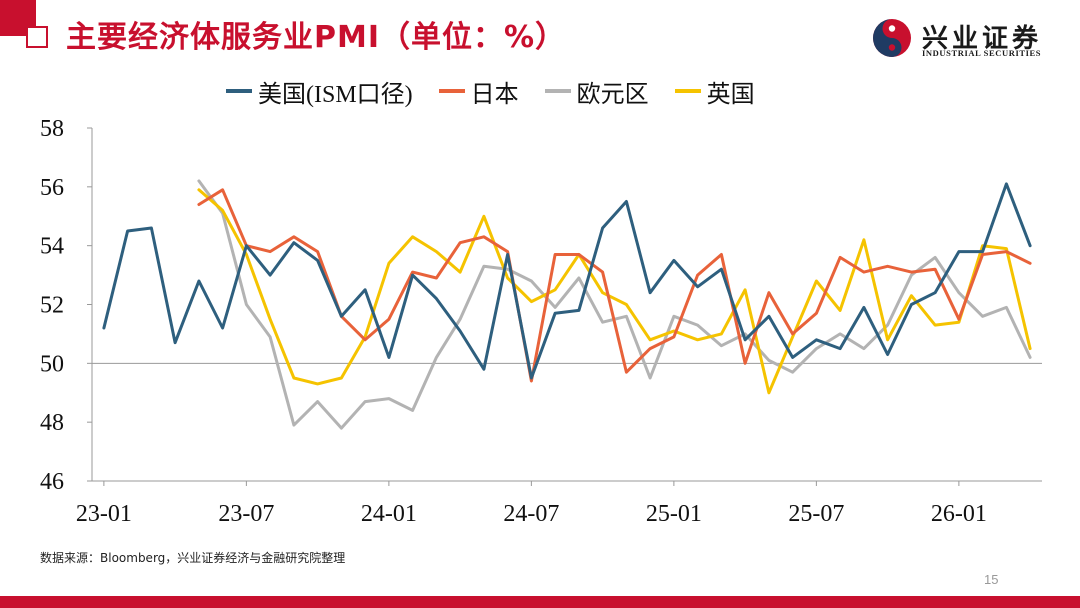 Image resolution: width=1080 pixels, height=608 pixels. I want to click on legend-label-uk: 英国, so click(730, 94).